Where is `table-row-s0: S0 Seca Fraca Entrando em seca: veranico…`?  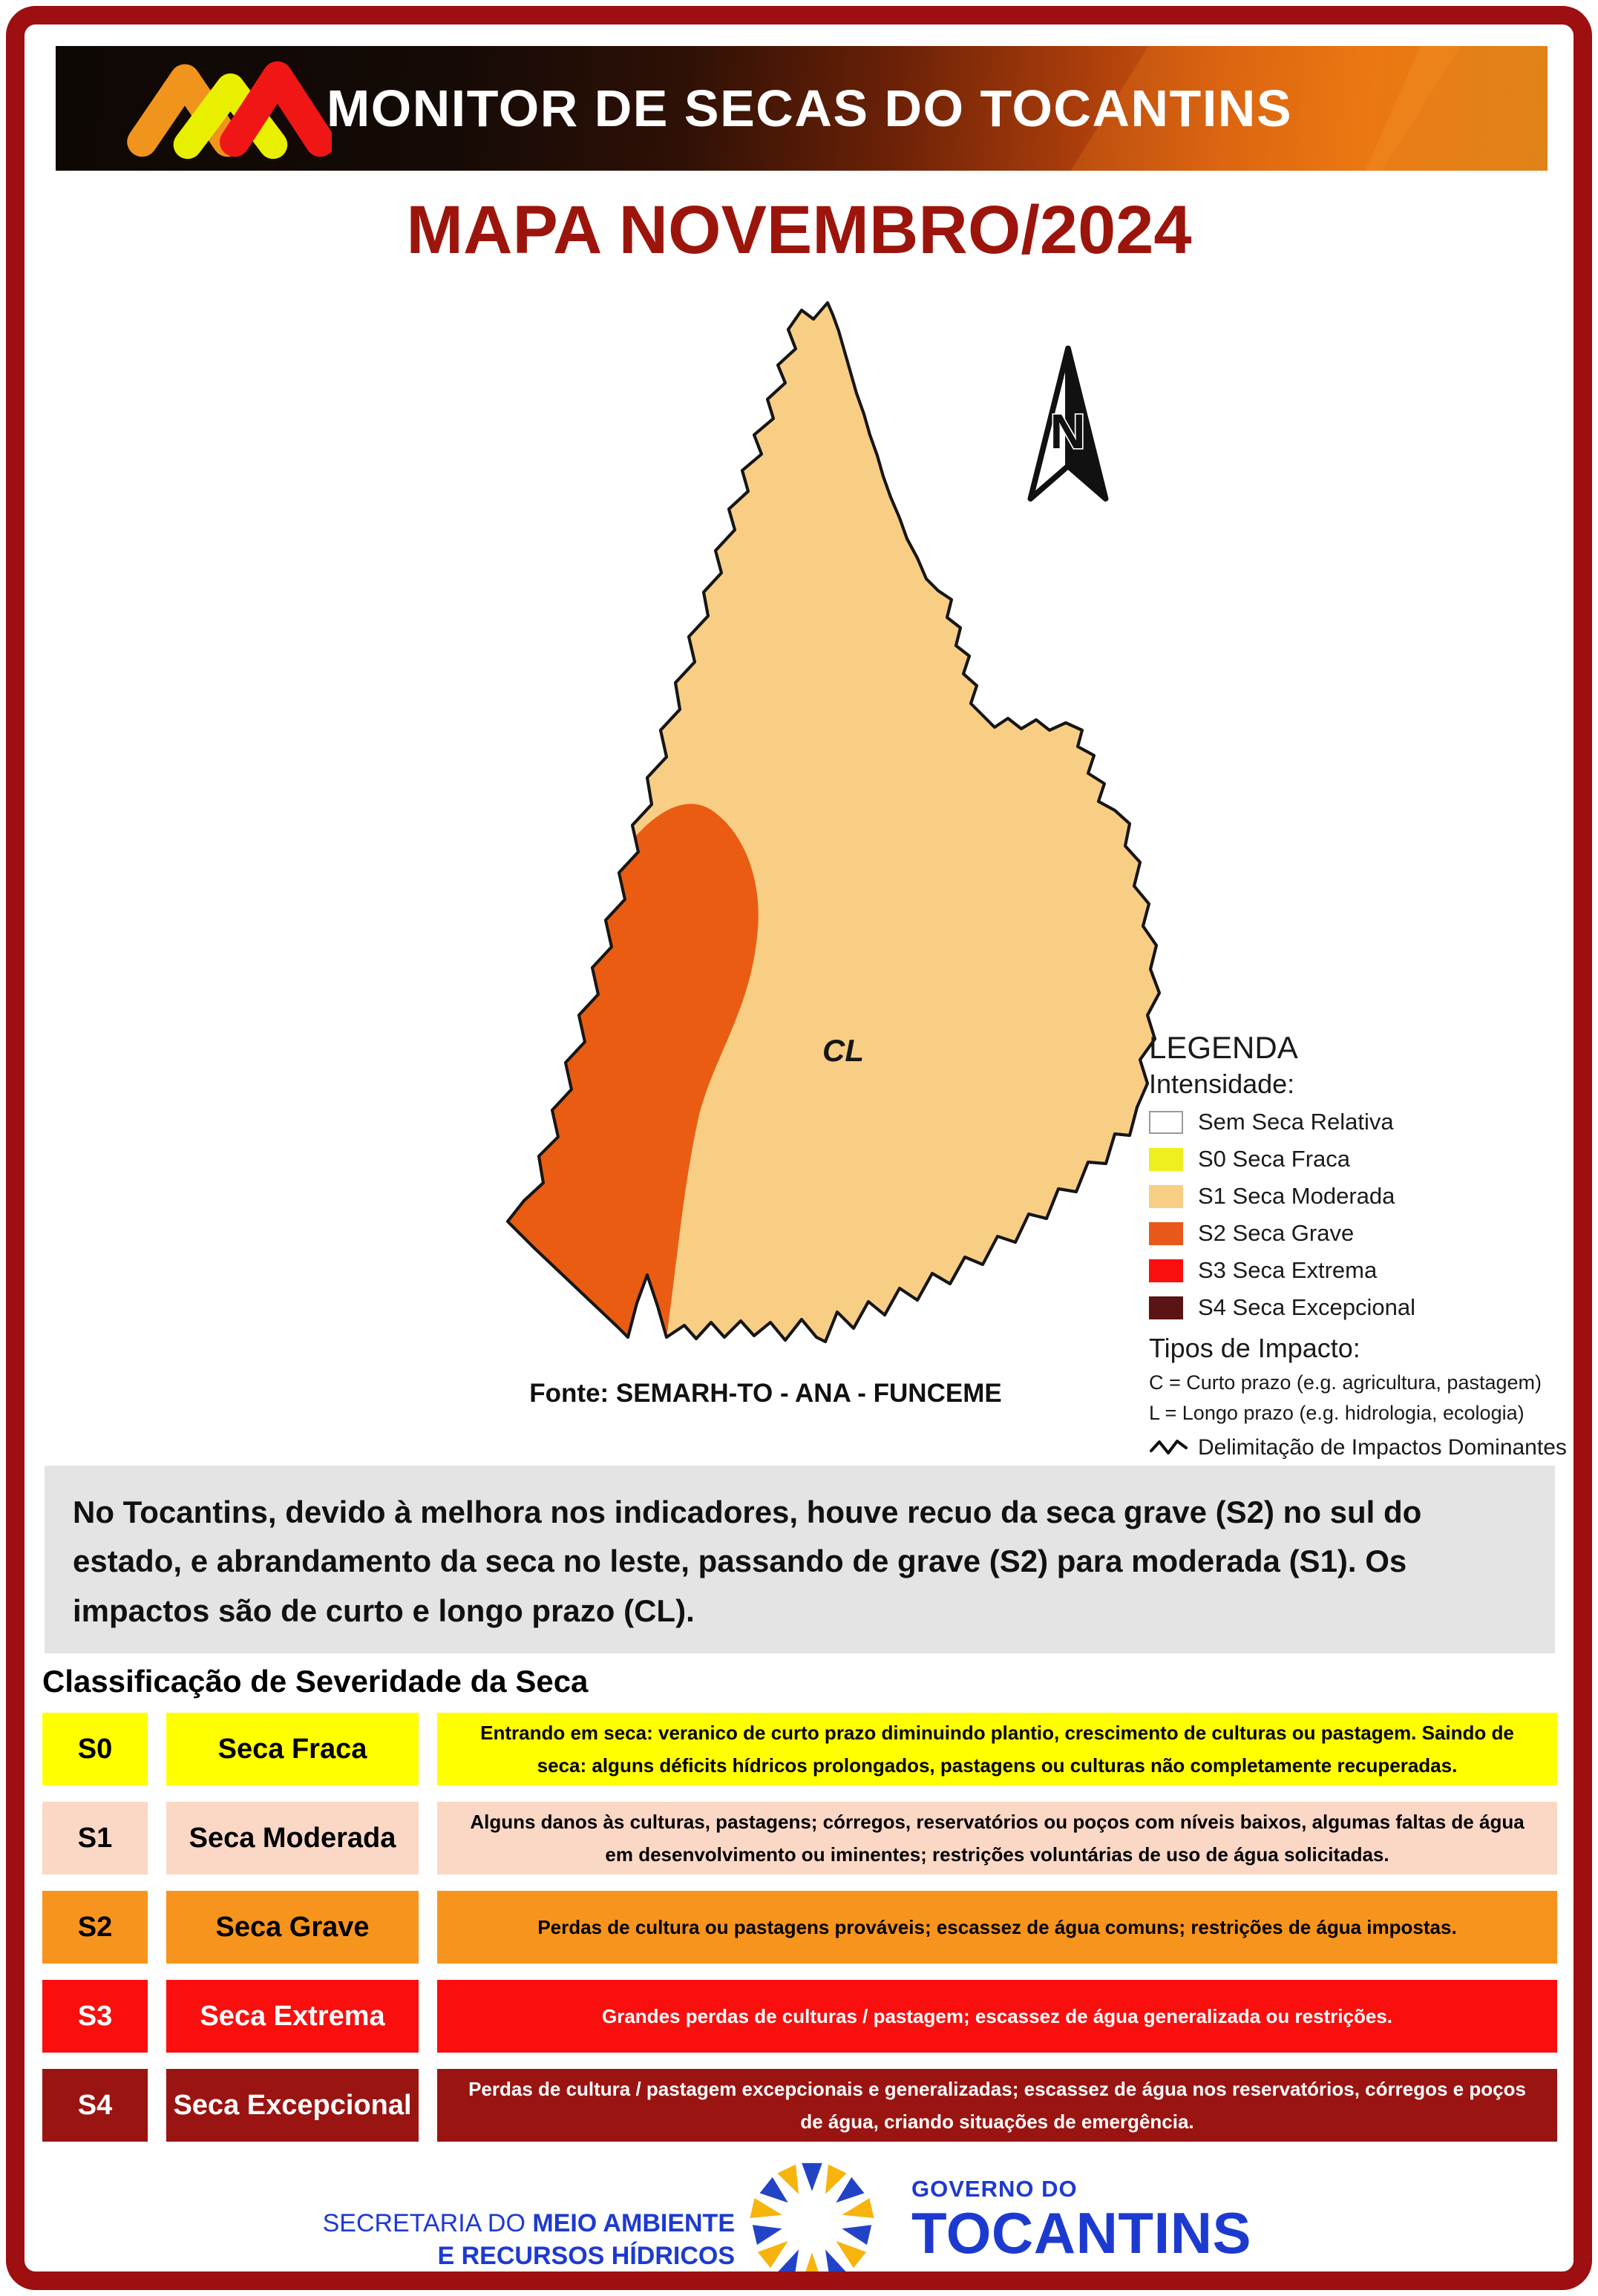
table-row-s0: S0 Seca Fraca Entrando em seca: veranico… is located at coordinates (799, 1749).